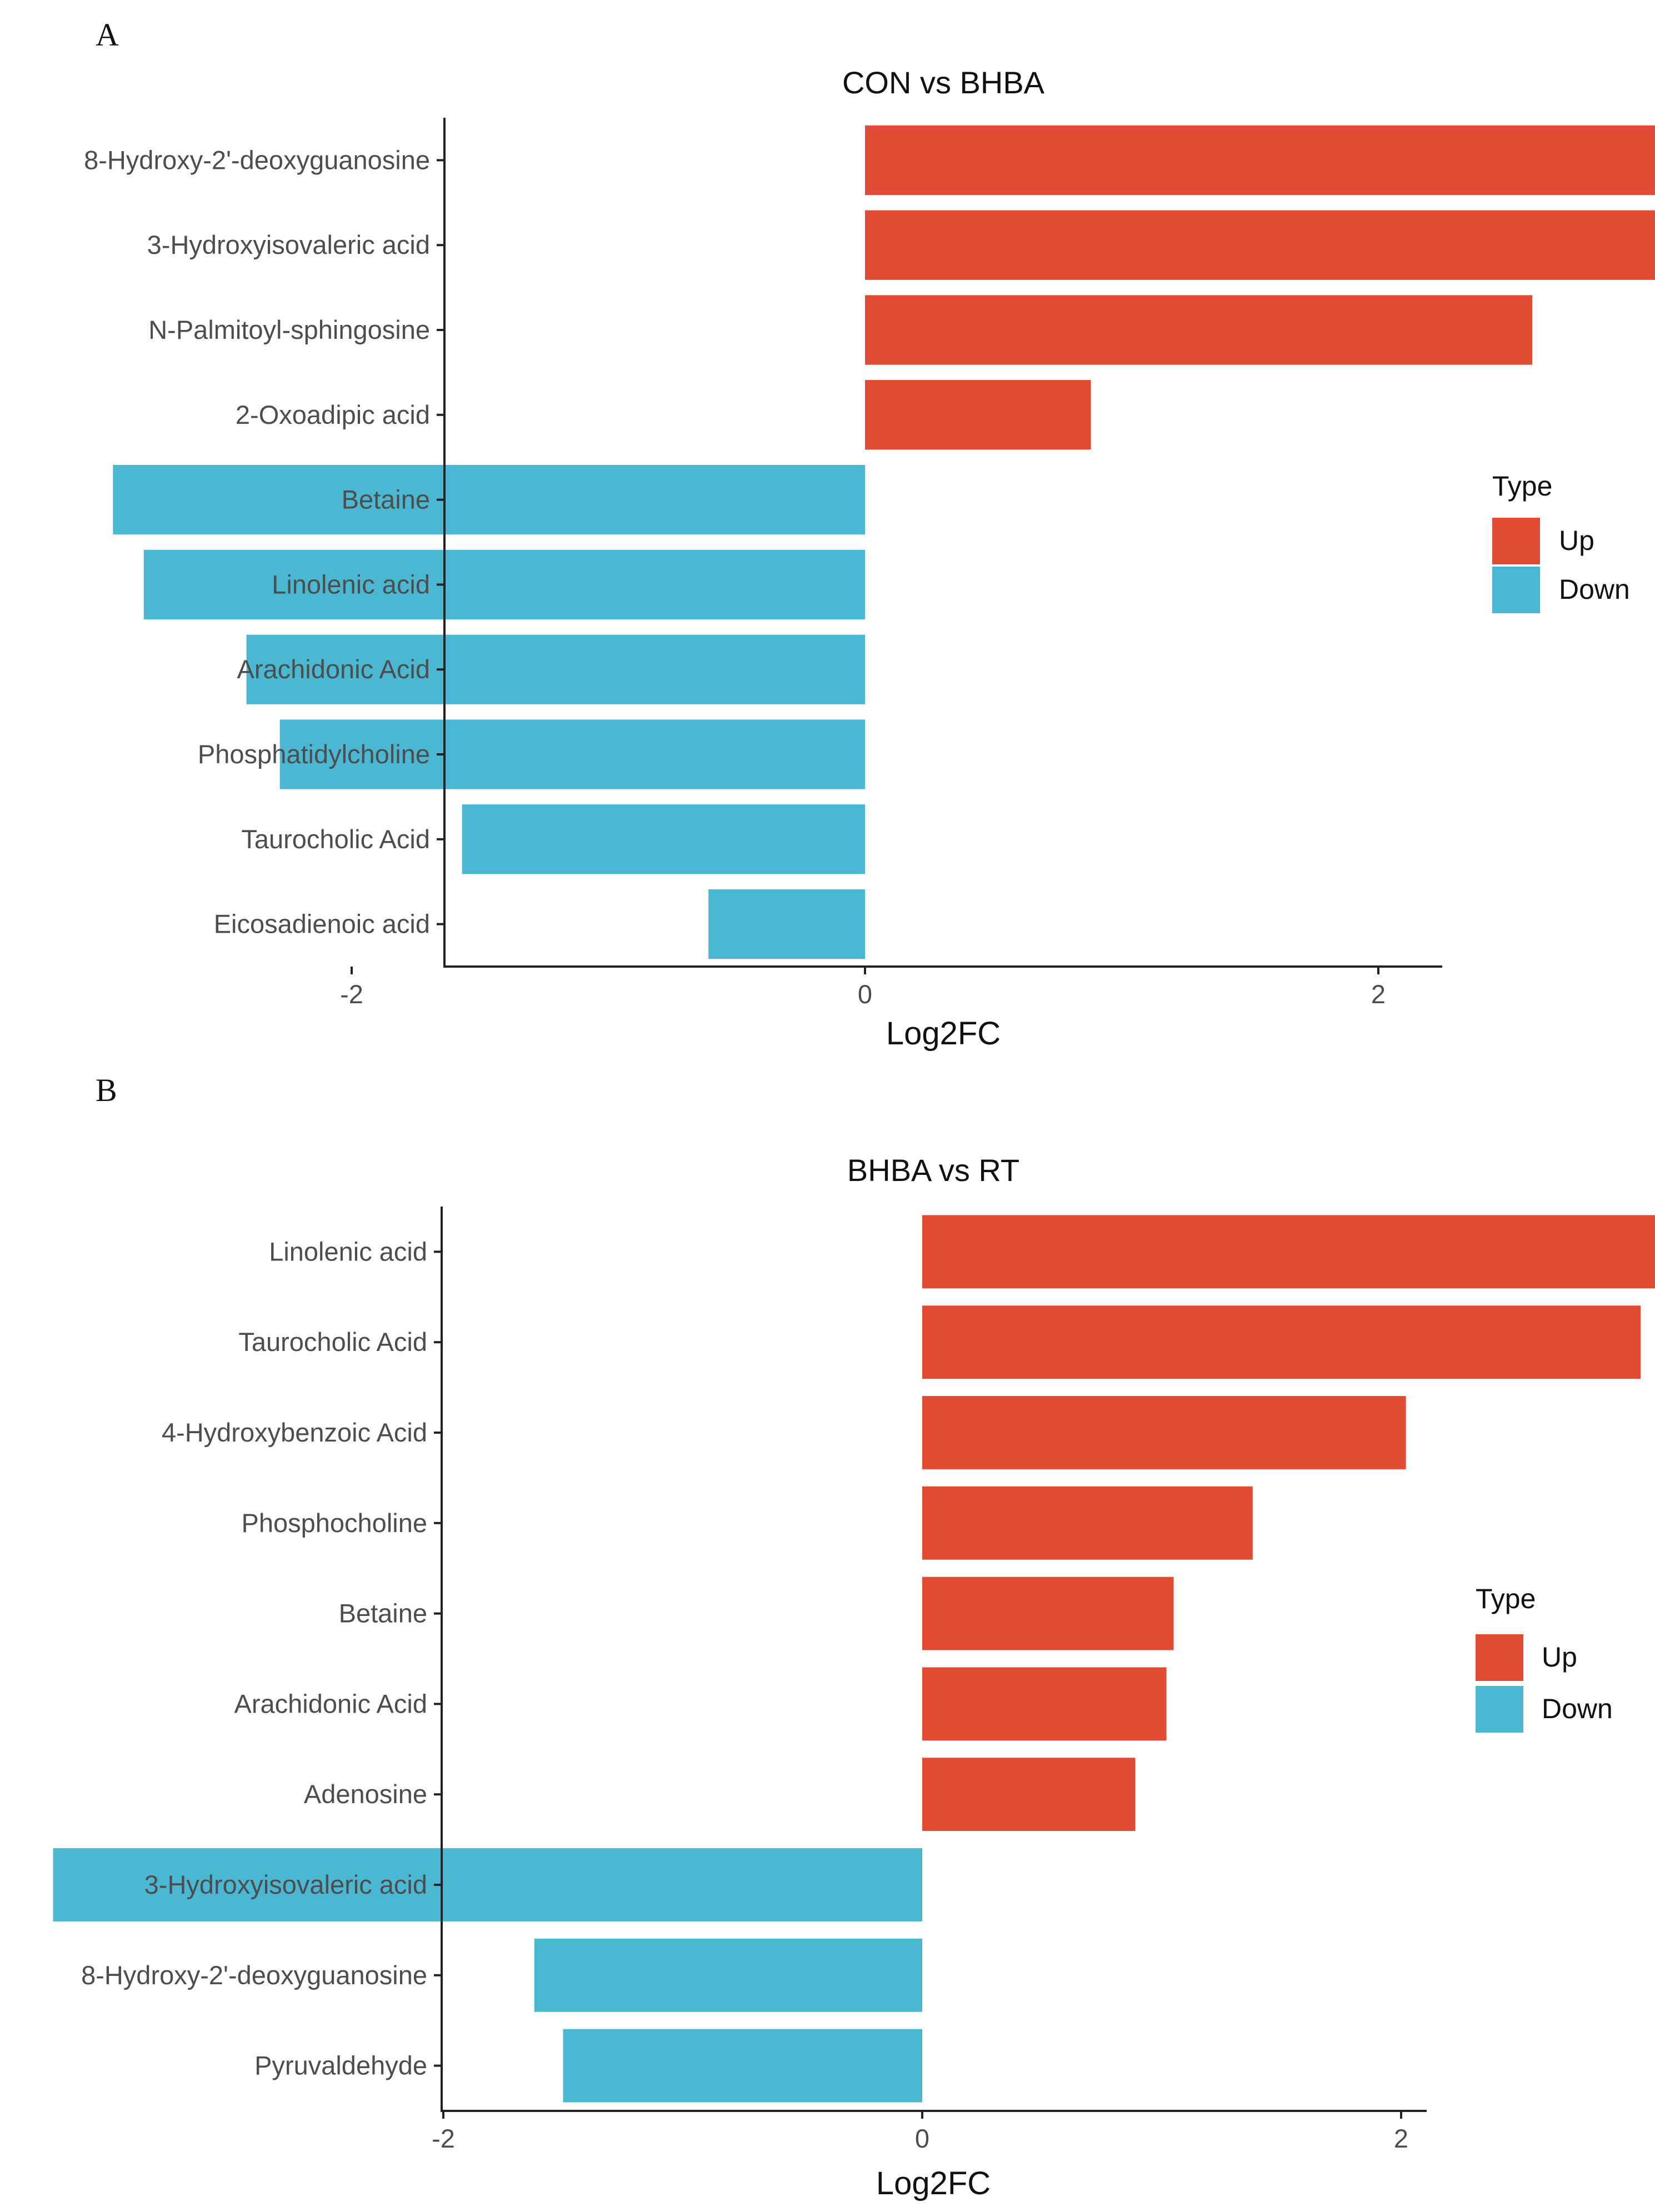  I want to click on panel-a-y-tick-label: Taurocholic Acid, so click(335, 839).